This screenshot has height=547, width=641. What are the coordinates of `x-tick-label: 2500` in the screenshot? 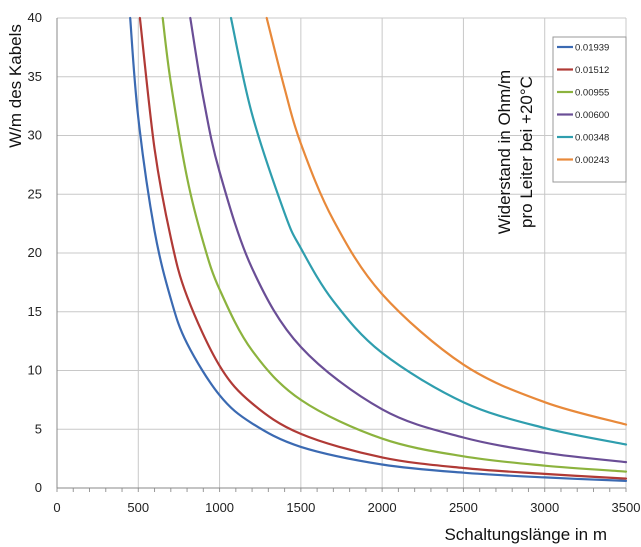 It's located at (463, 507).